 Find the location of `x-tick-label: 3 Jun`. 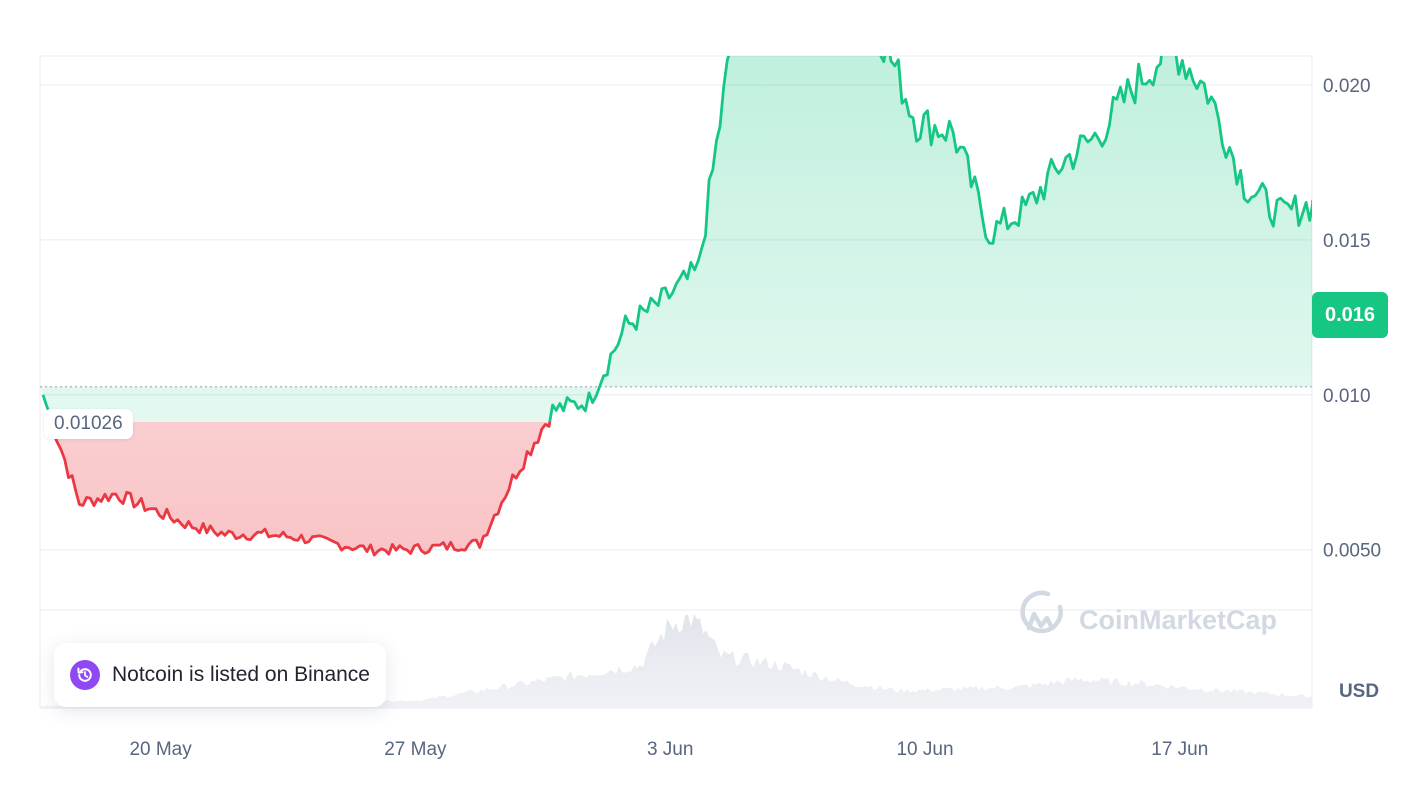

x-tick-label: 3 Jun is located at coordinates (670, 749).